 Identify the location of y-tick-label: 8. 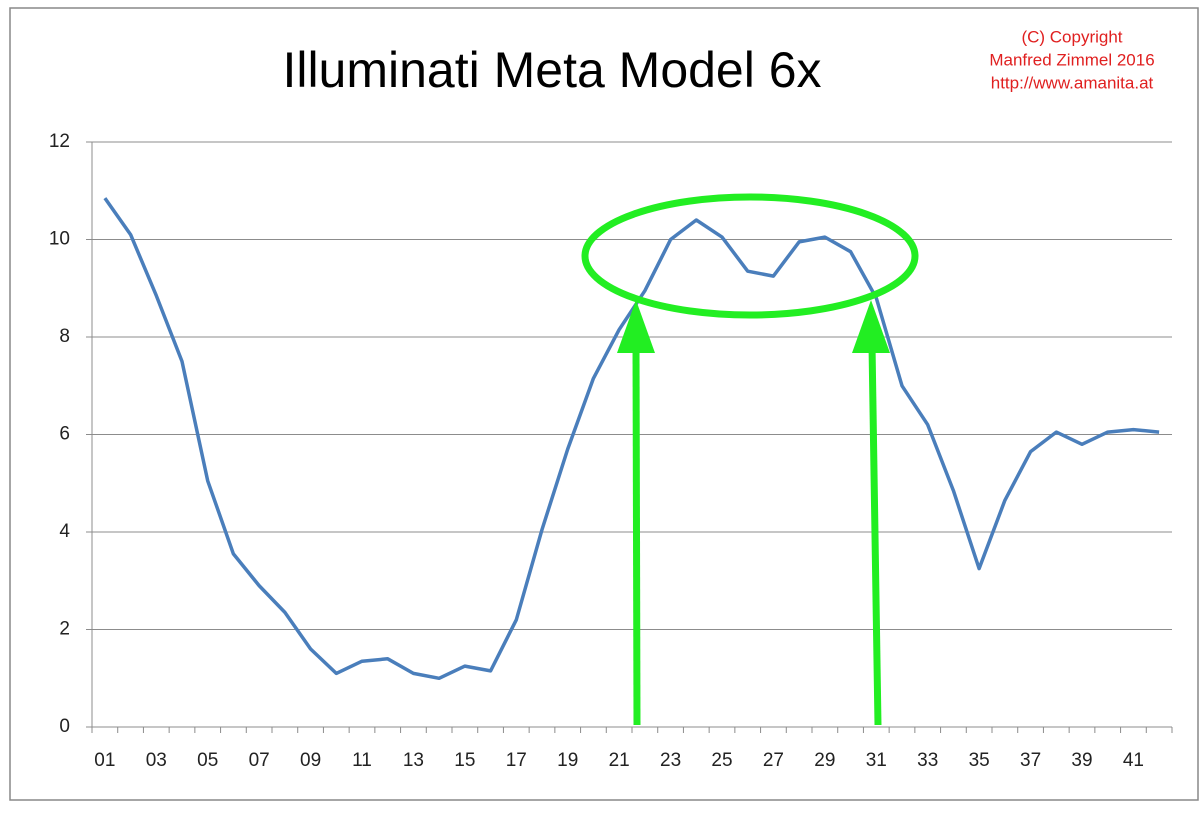
(64, 336).